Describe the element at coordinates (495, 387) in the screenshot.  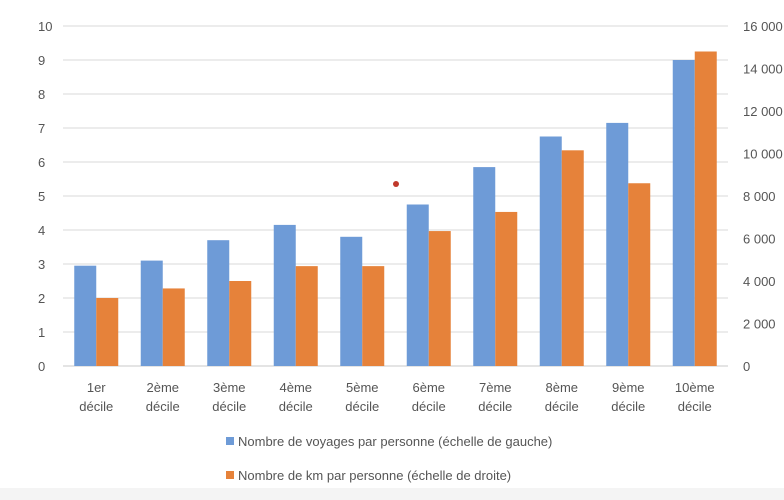
I see `x-category-label-line: 7ème` at that location.